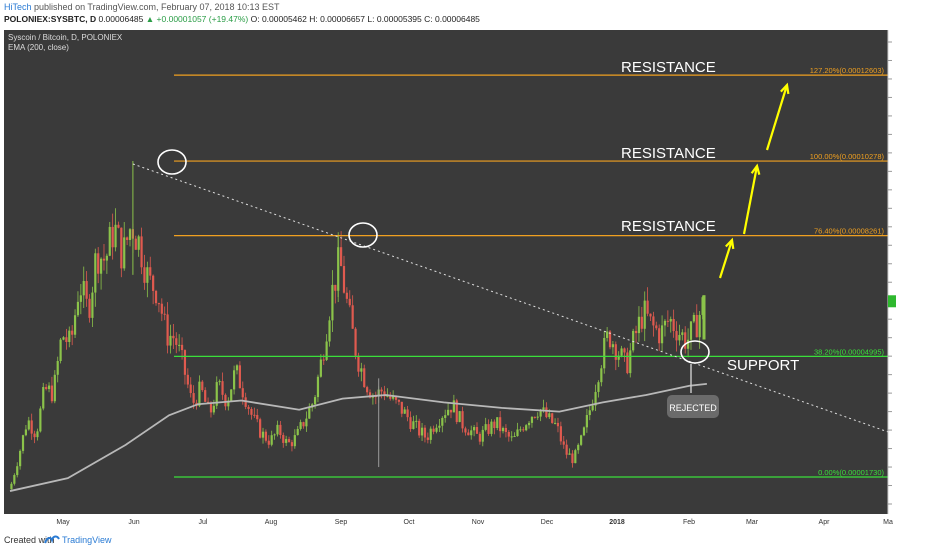 The height and width of the screenshot is (550, 932). I want to click on close-value: C: 0.00006485, so click(452, 19).